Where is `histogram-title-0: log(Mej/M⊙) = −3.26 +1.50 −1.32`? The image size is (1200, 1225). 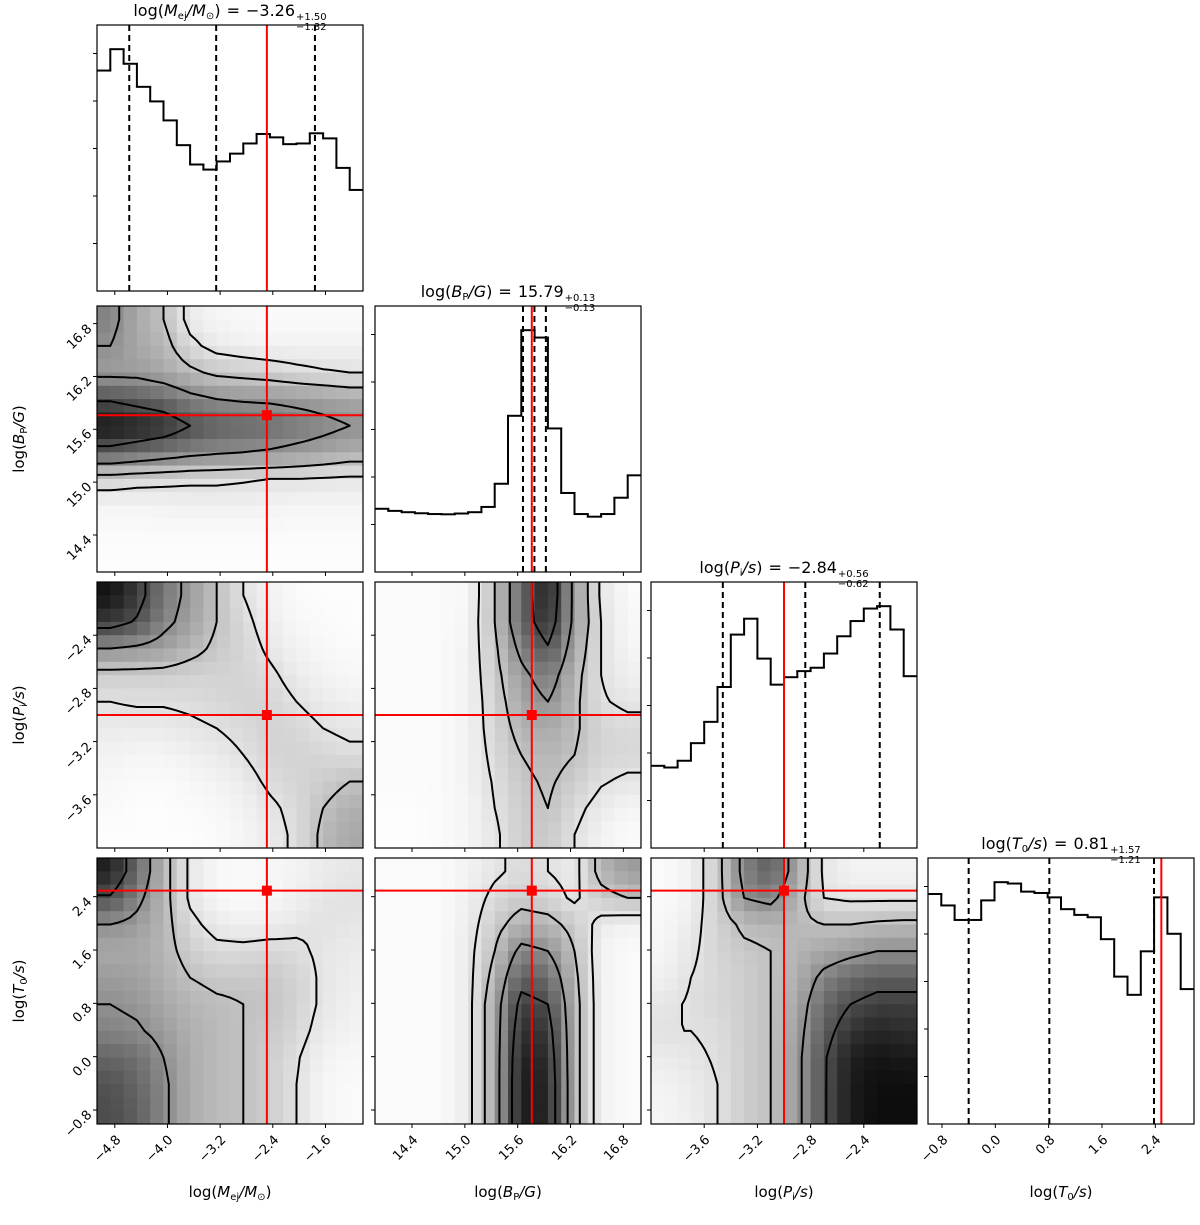 histogram-title-0: log(Mej/M⊙) = −3.26 +1.50 −1.32 is located at coordinates (229, 17).